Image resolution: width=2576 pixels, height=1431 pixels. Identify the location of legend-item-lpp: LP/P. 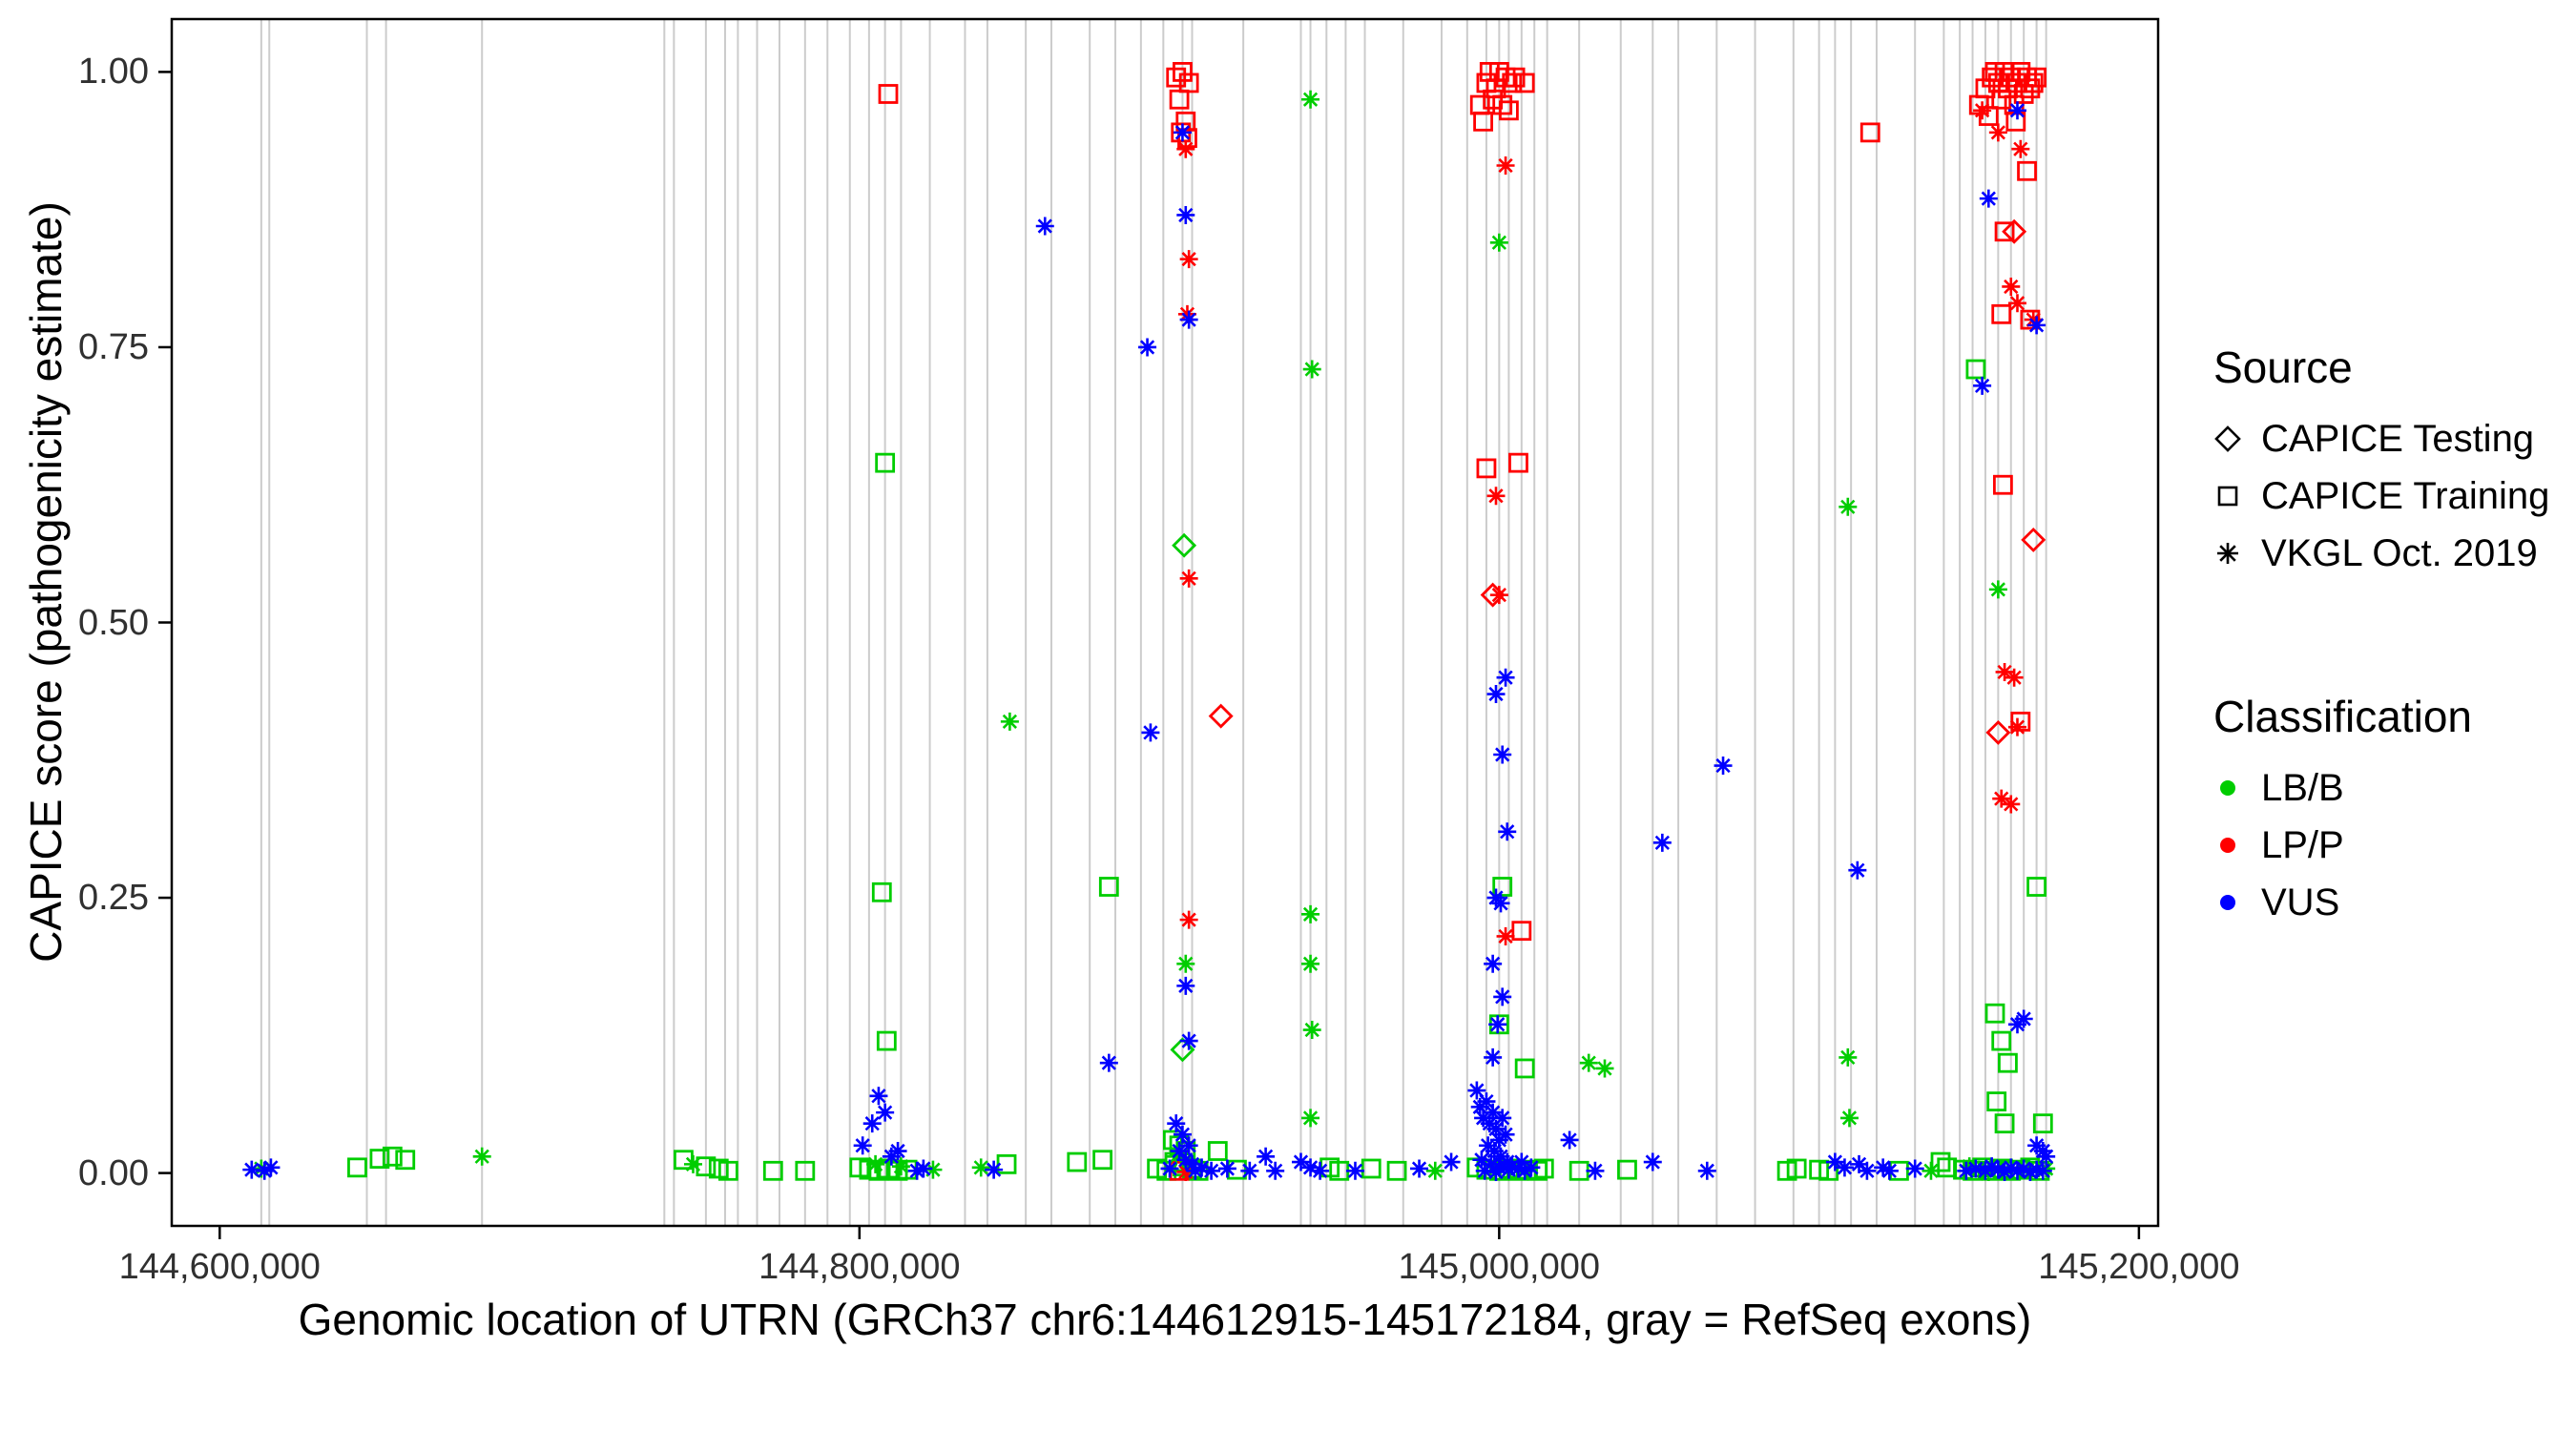
(2390, 846).